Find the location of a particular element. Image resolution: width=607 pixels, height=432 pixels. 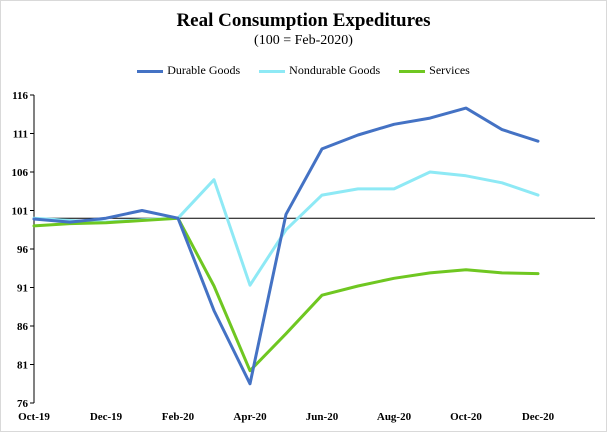

legend-label-services: Services is located at coordinates (449, 69).